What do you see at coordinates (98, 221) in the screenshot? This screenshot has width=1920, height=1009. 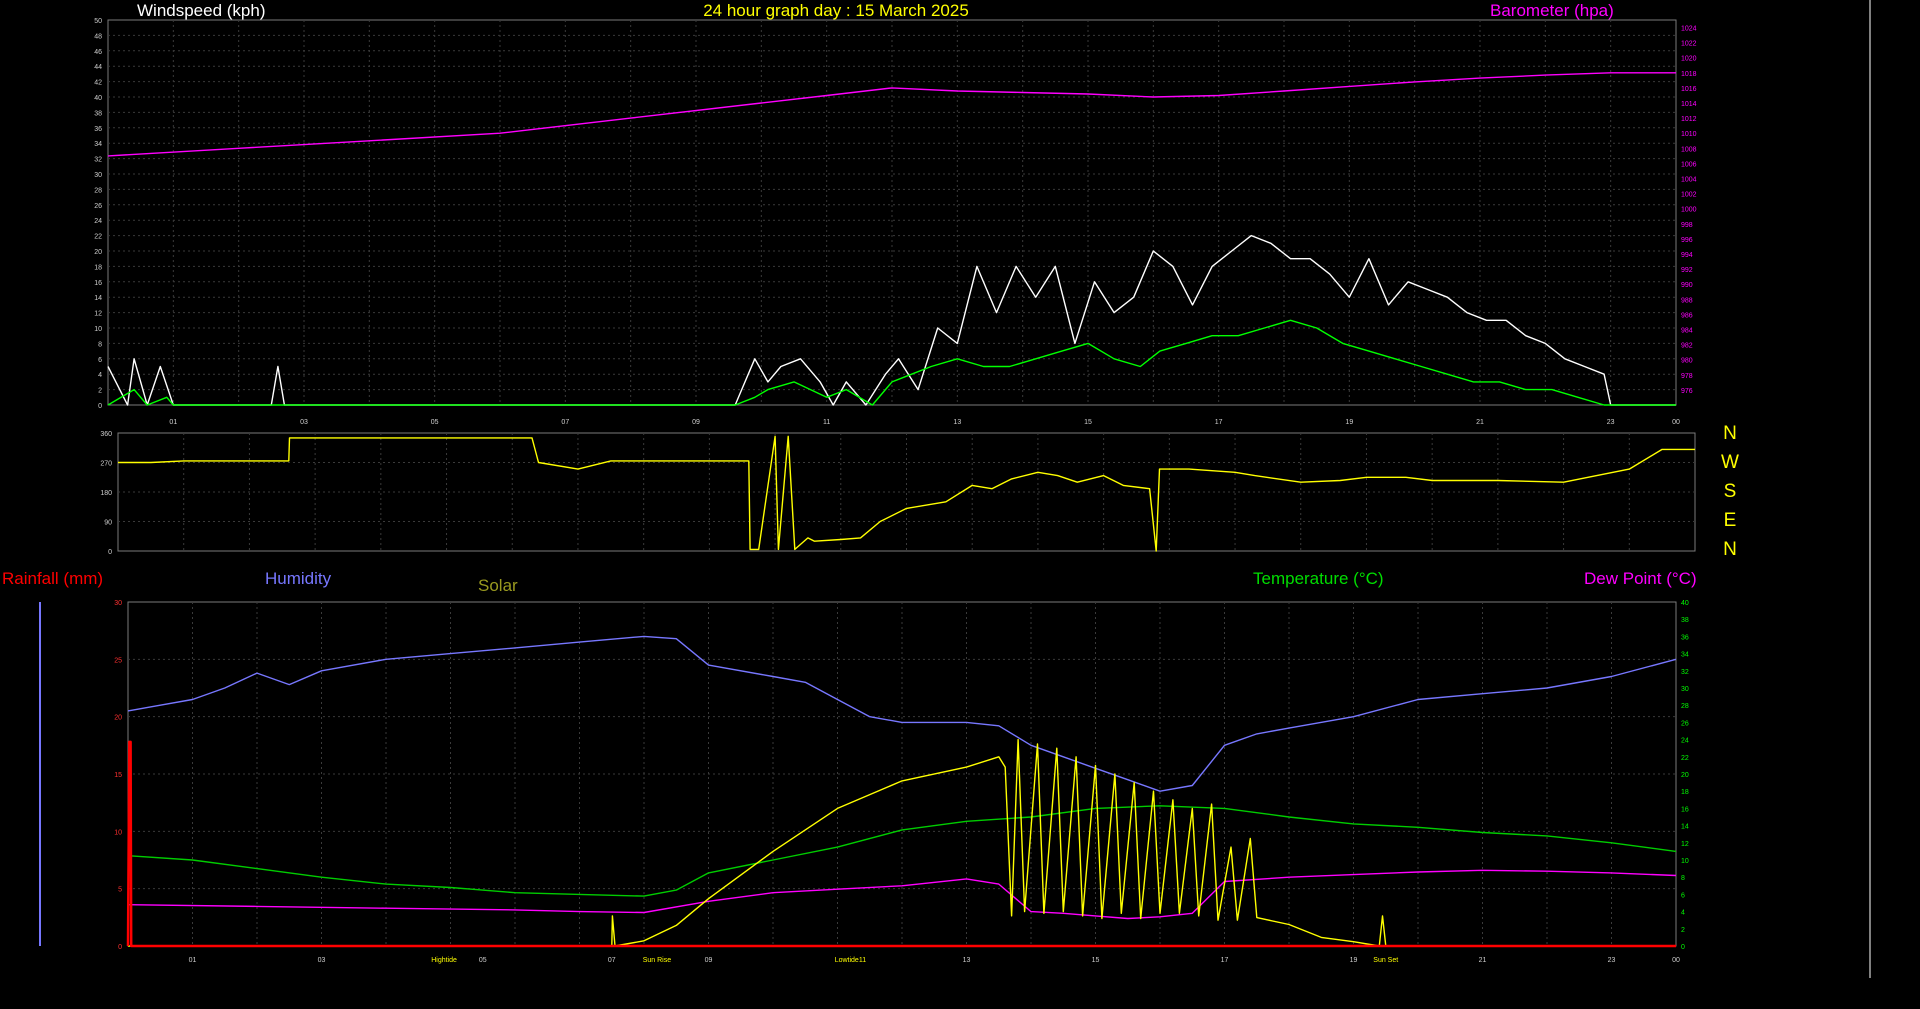 I see `wind-barometer-y-tick-label: 24` at bounding box center [98, 221].